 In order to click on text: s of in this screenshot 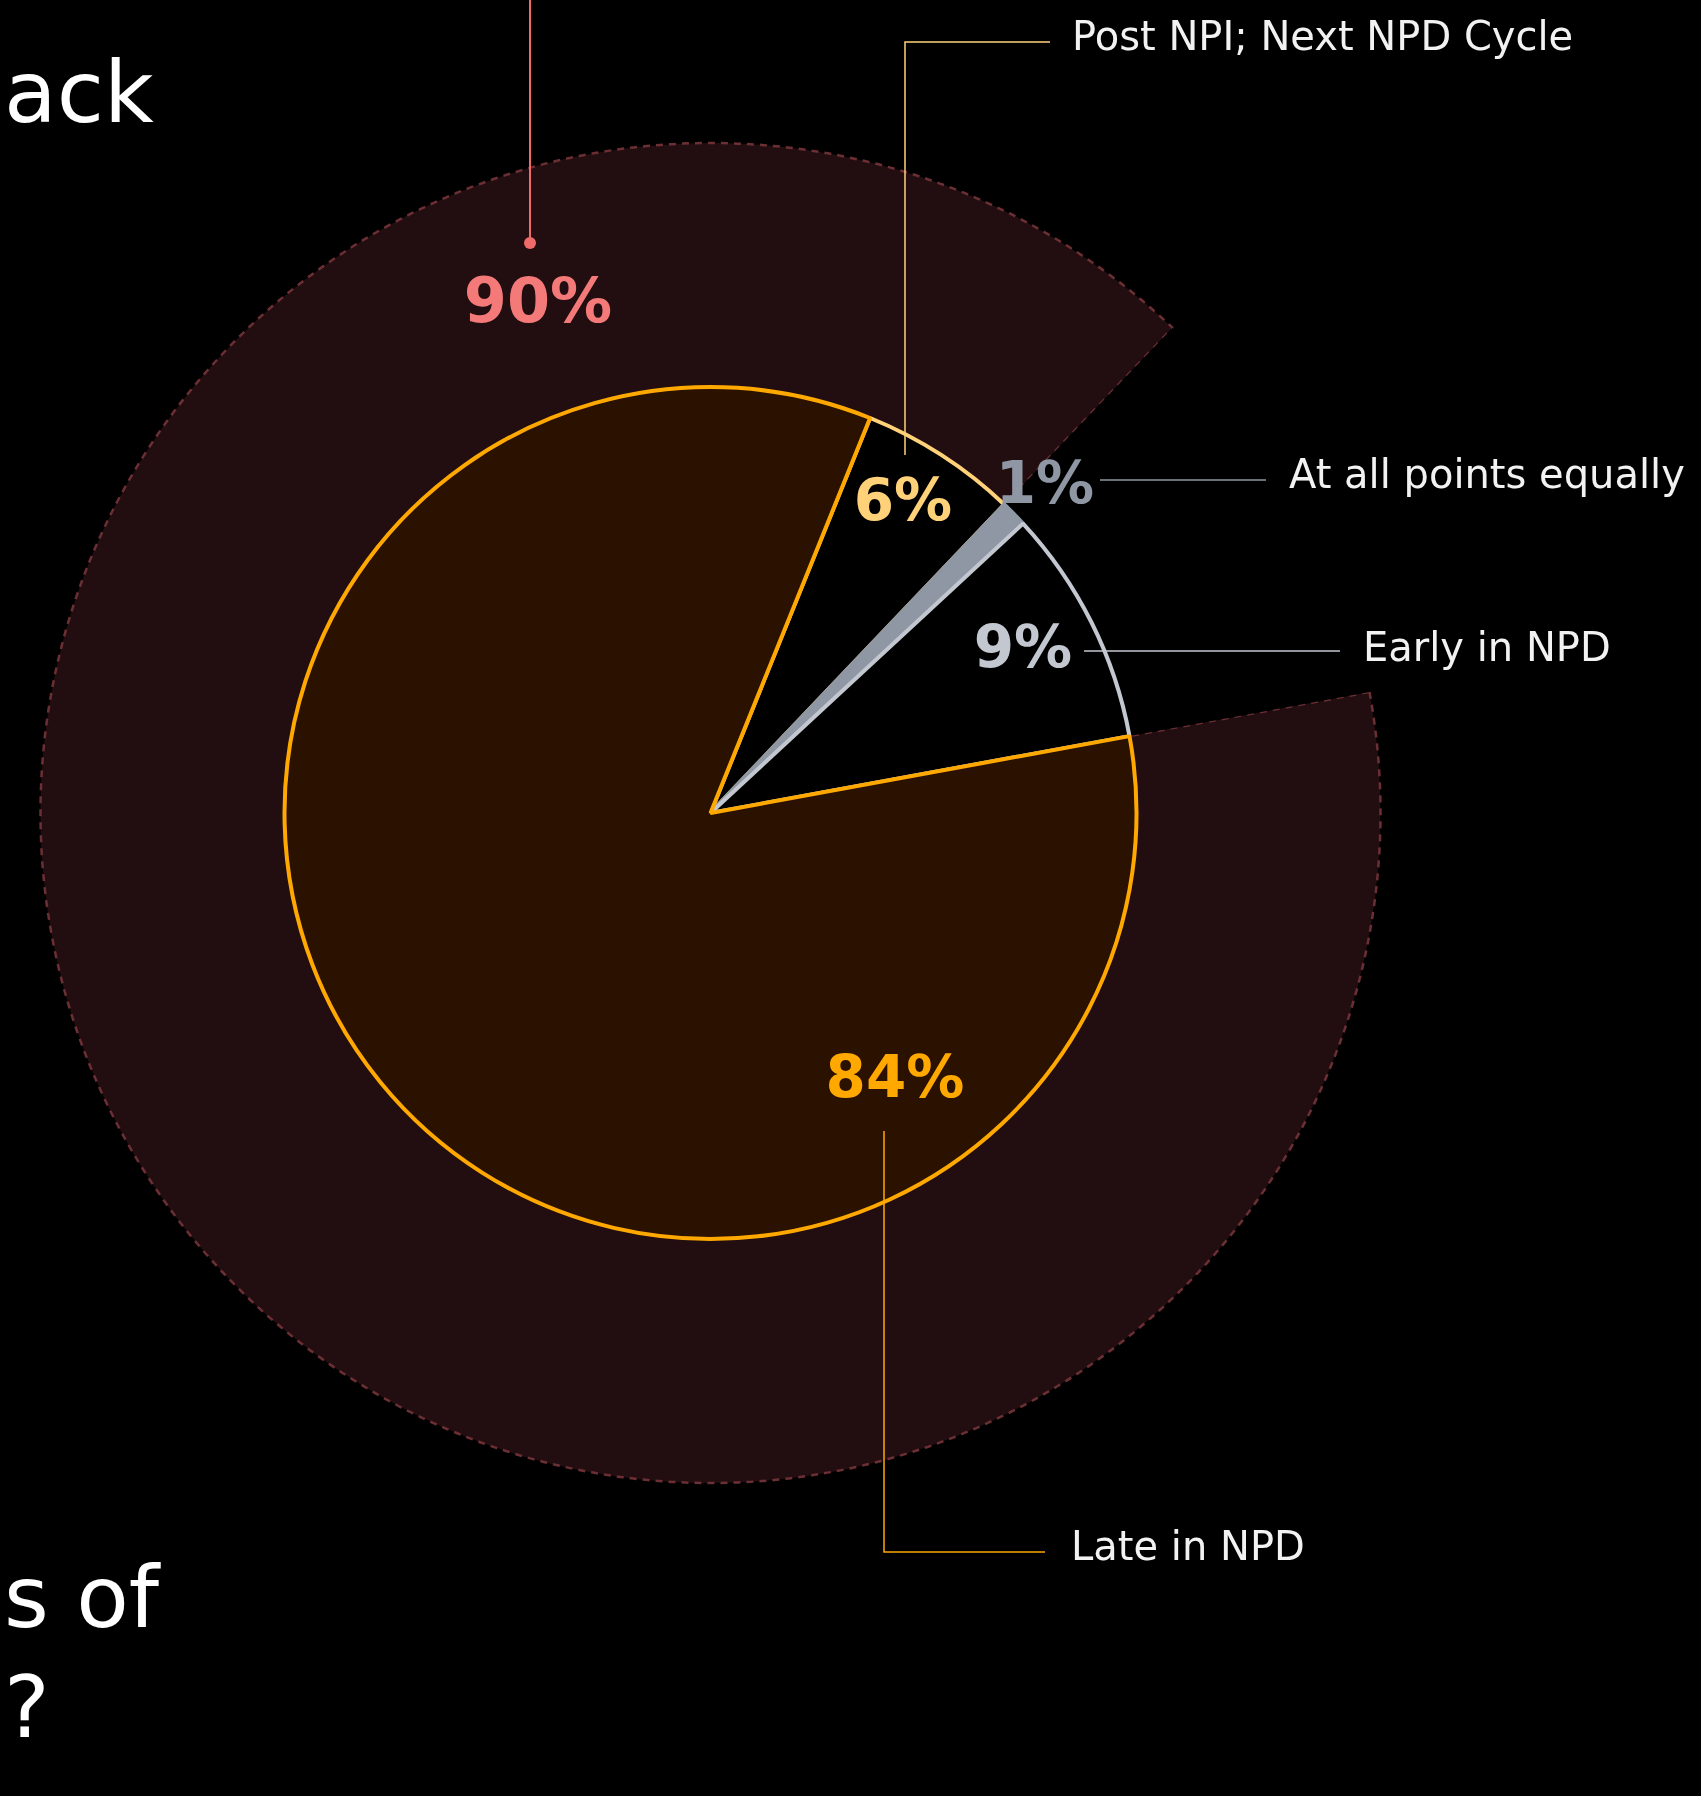, I will do `click(82, 1597)`.